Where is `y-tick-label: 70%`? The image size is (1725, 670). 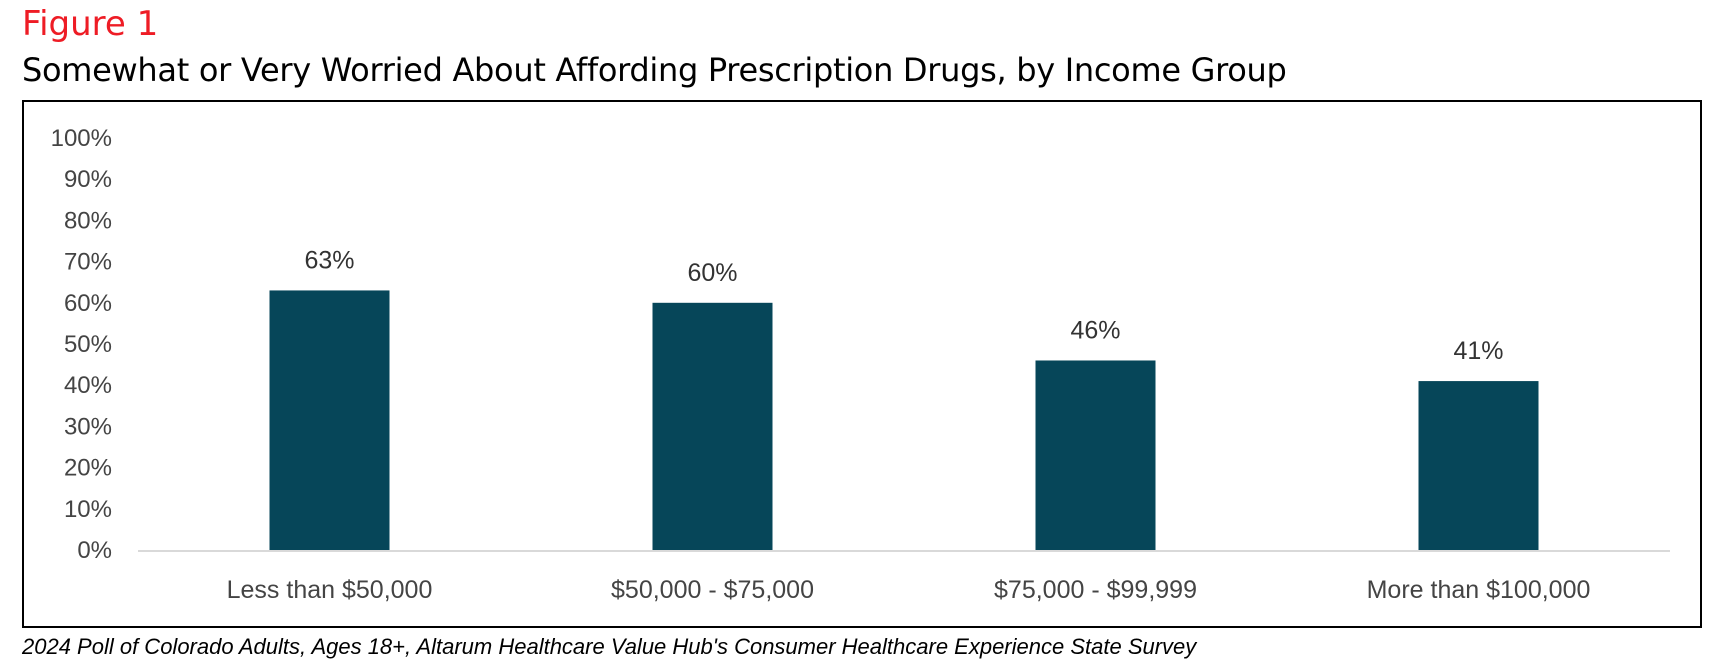
y-tick-label: 70% is located at coordinates (88, 262).